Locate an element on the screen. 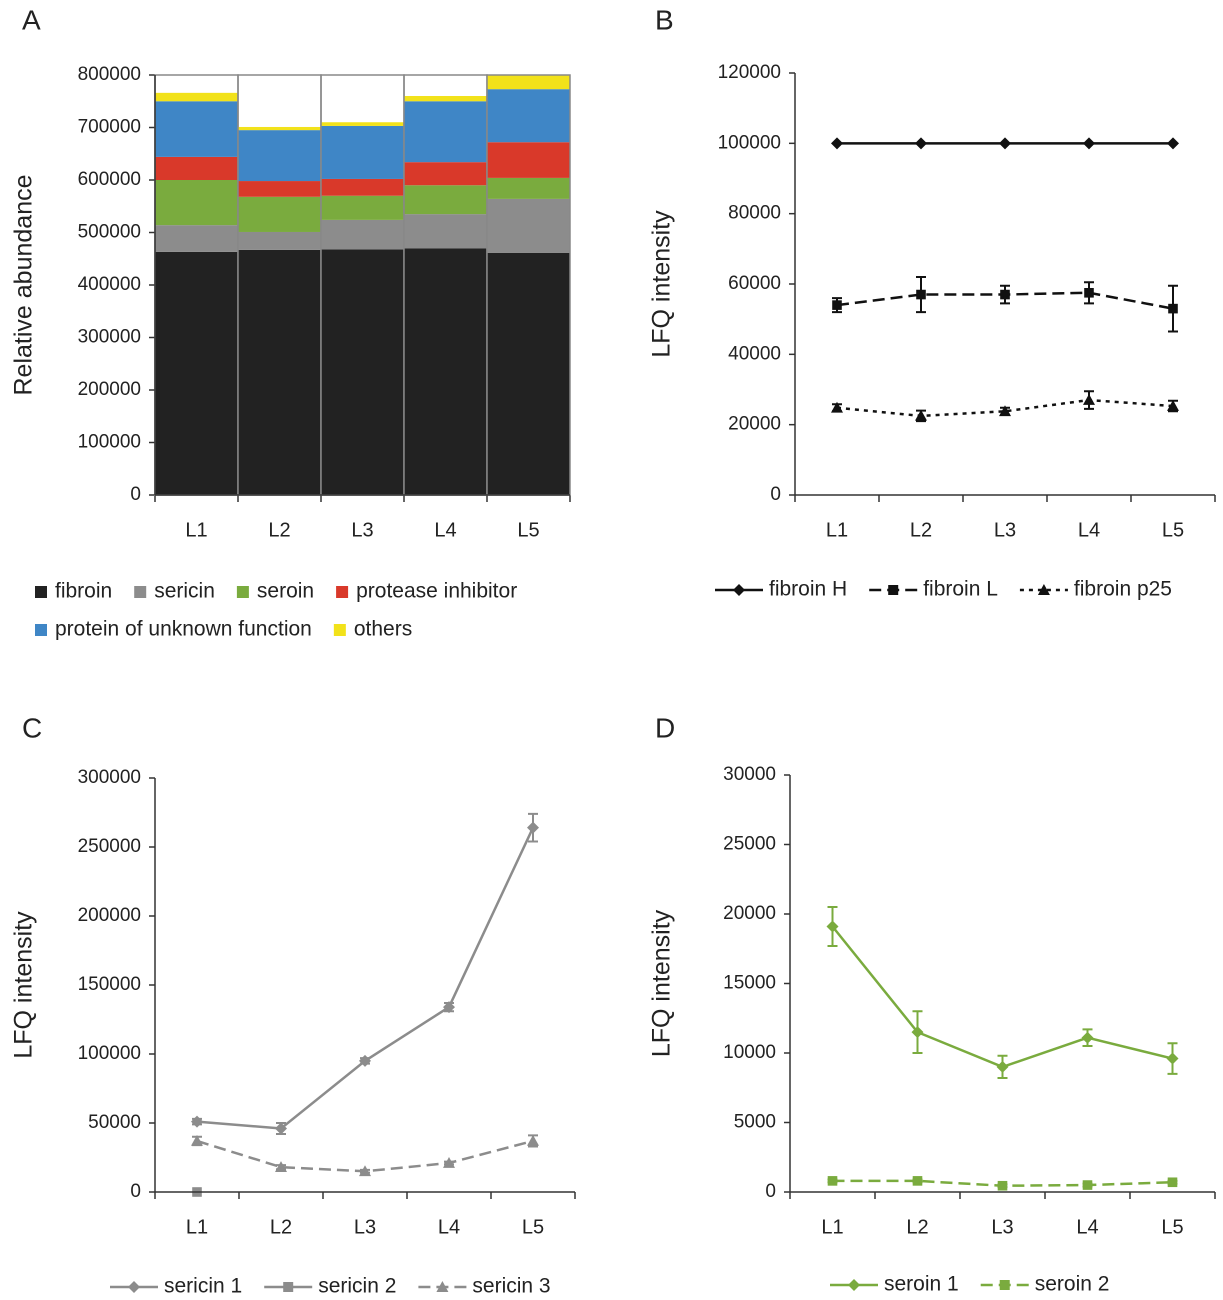 This screenshot has height=1300, width=1223. y-tick-label: 50000 is located at coordinates (114, 1122).